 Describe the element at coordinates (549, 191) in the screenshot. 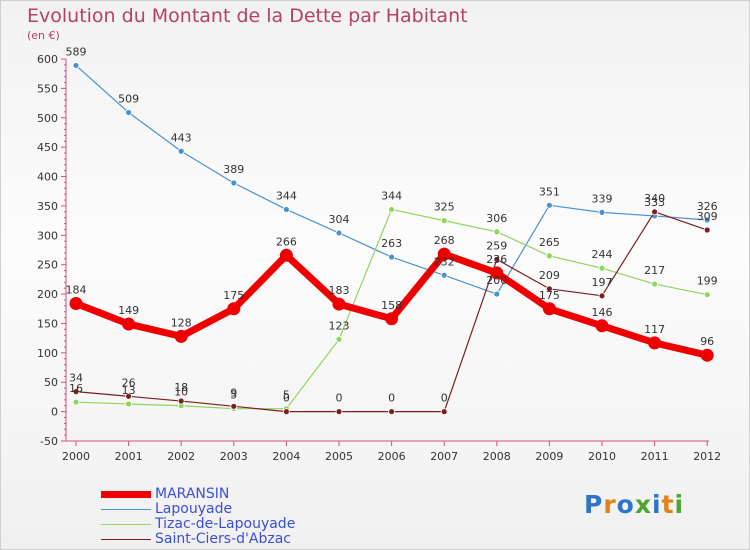

I see `data-label-lapouyade: 351` at that location.